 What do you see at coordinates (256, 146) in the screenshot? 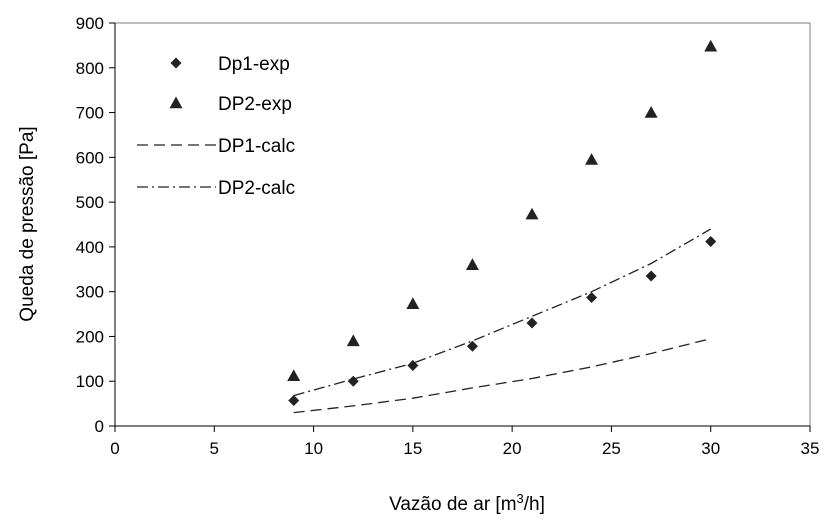
I see `legend-label-dp1-calc: DP1-calc` at bounding box center [256, 146].